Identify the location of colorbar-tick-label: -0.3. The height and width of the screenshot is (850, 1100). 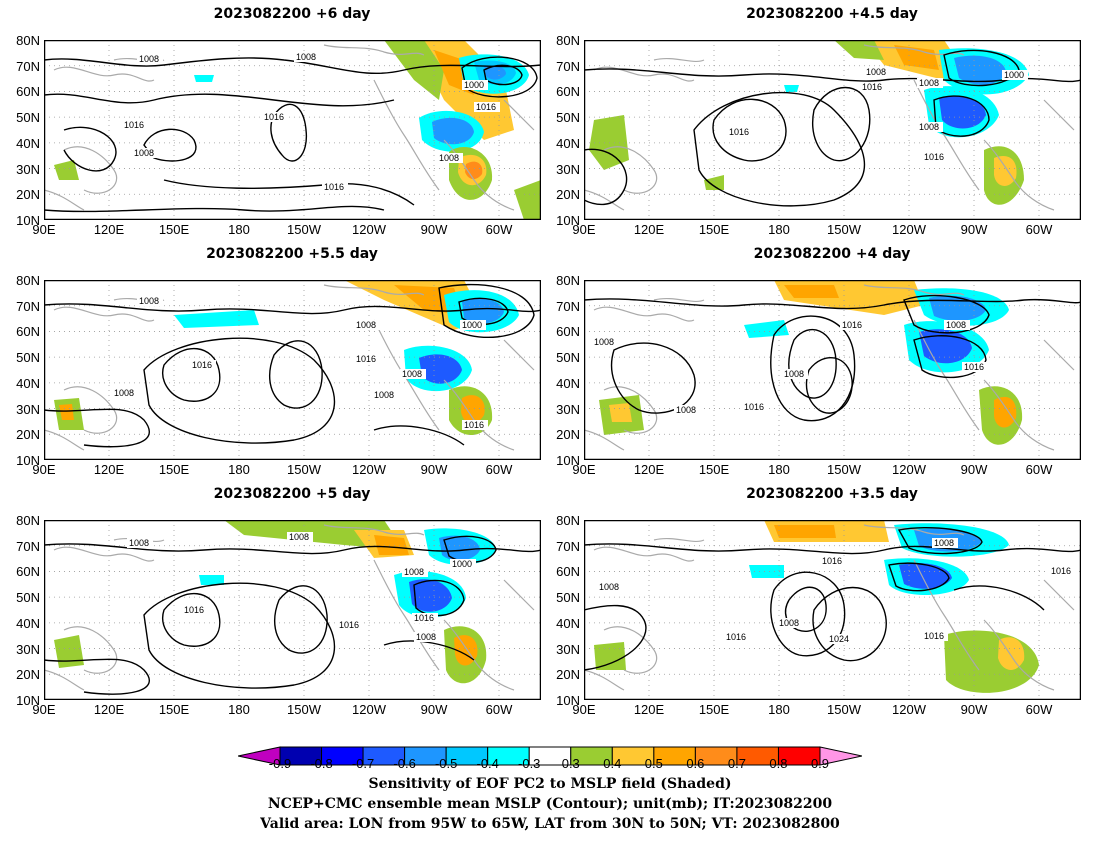
(529, 763).